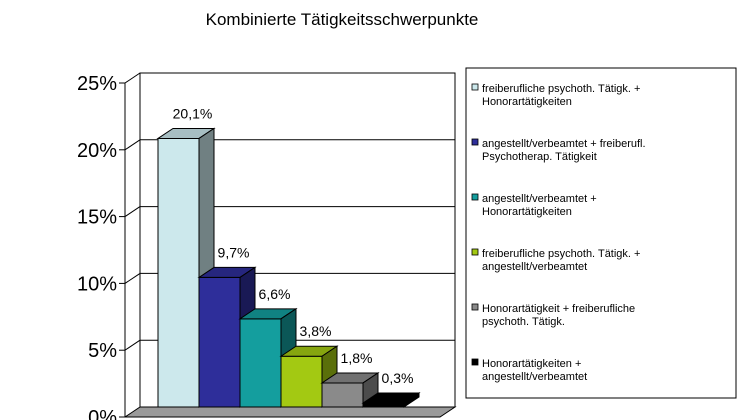  Describe the element at coordinates (97, 84) in the screenshot. I see `y-tick-label: 25%` at that location.